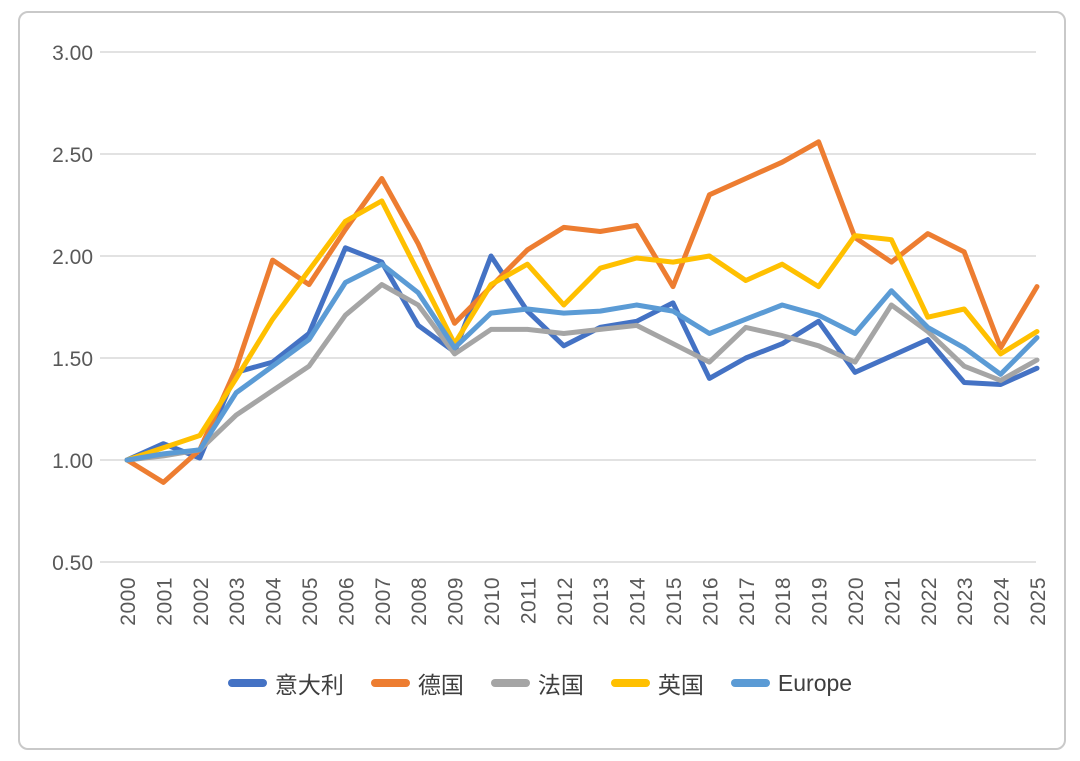 This screenshot has width=1080, height=761. I want to click on x-axis-tick-label: 2014, so click(638, 601).